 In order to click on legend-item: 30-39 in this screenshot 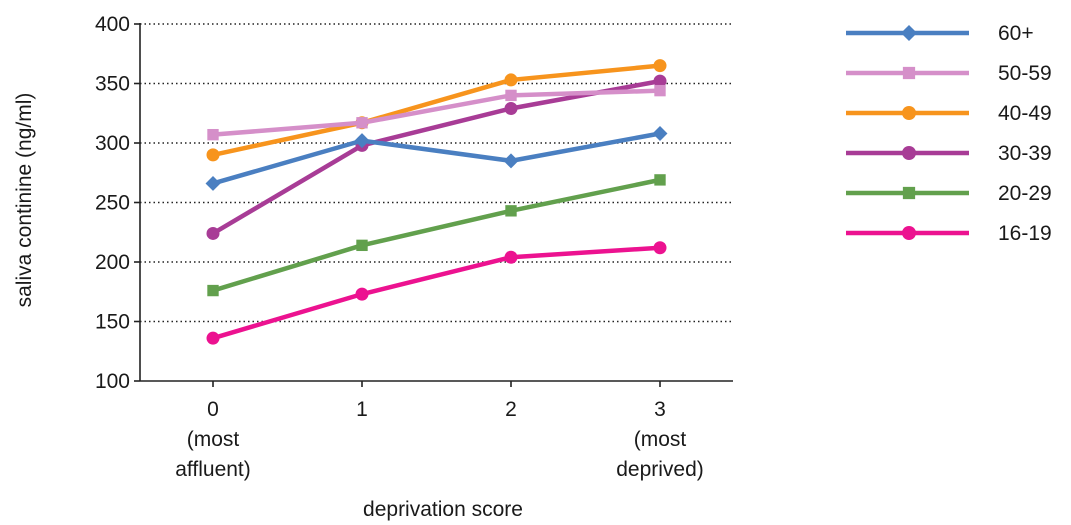, I will do `click(949, 153)`.